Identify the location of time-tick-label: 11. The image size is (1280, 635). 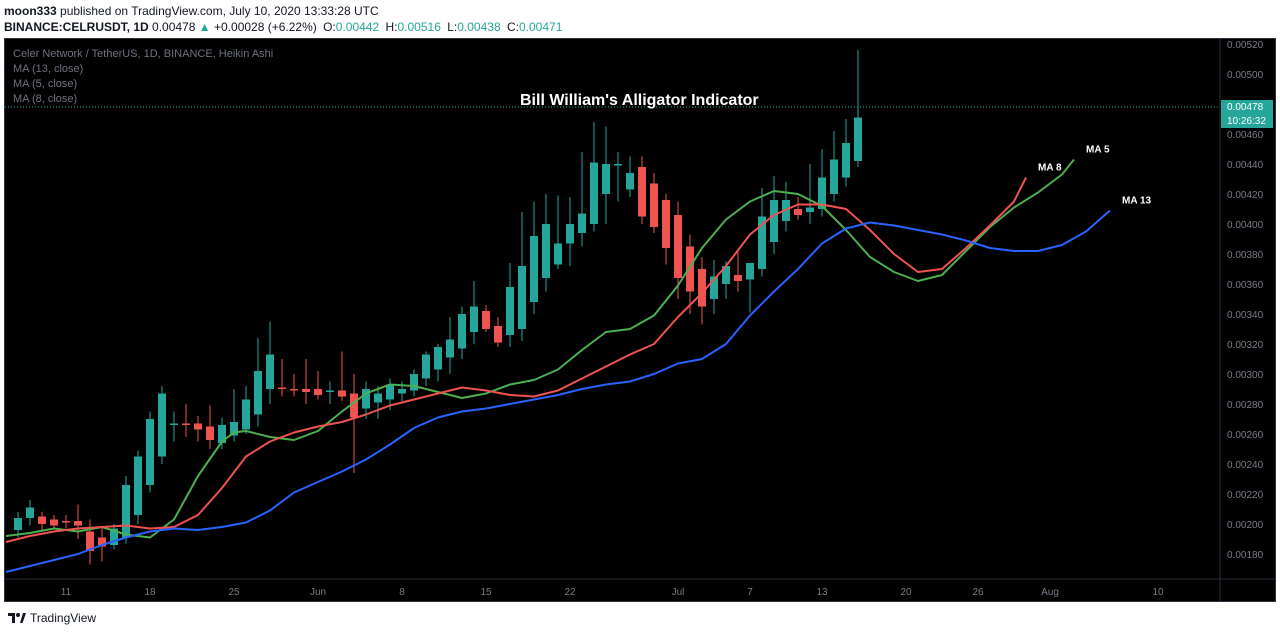
(66, 592).